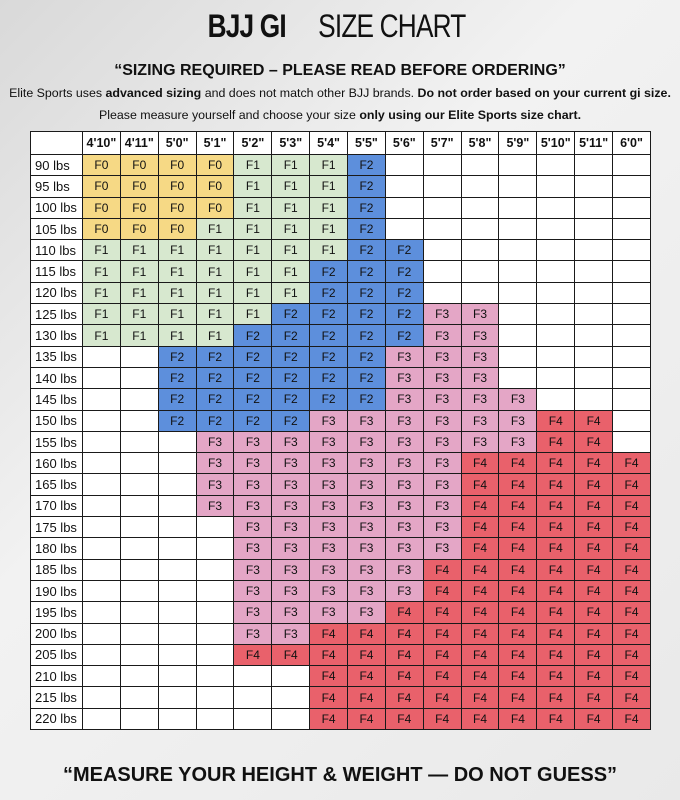 Image resolution: width=680 pixels, height=800 pixels. I want to click on weight-row: 195 lbs F3 F3 F3 F3 F4 F4 F4 F4 F4 F4 F4, so click(340, 612).